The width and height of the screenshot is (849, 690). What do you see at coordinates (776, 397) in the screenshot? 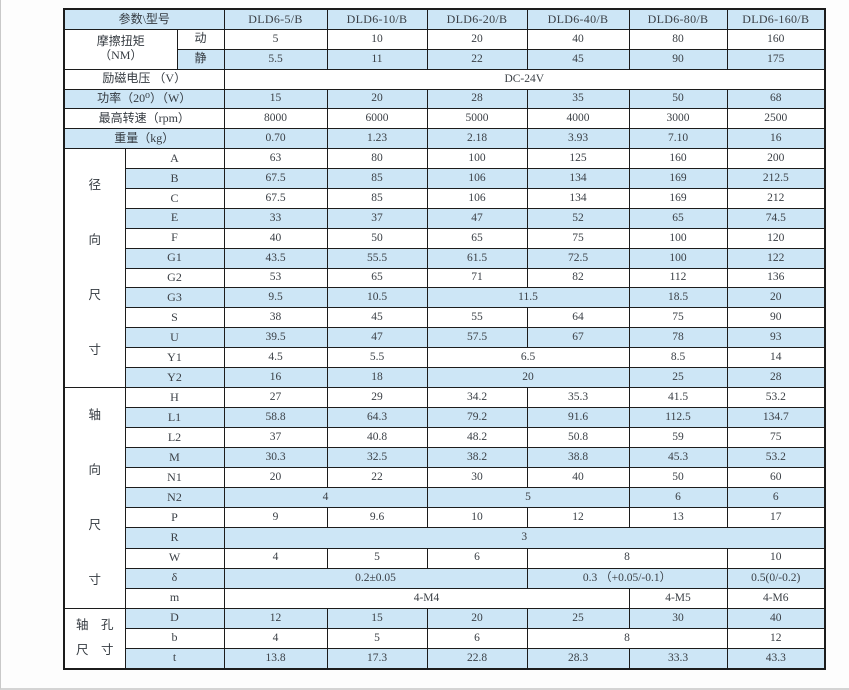
I see `value-cell: 53.2` at bounding box center [776, 397].